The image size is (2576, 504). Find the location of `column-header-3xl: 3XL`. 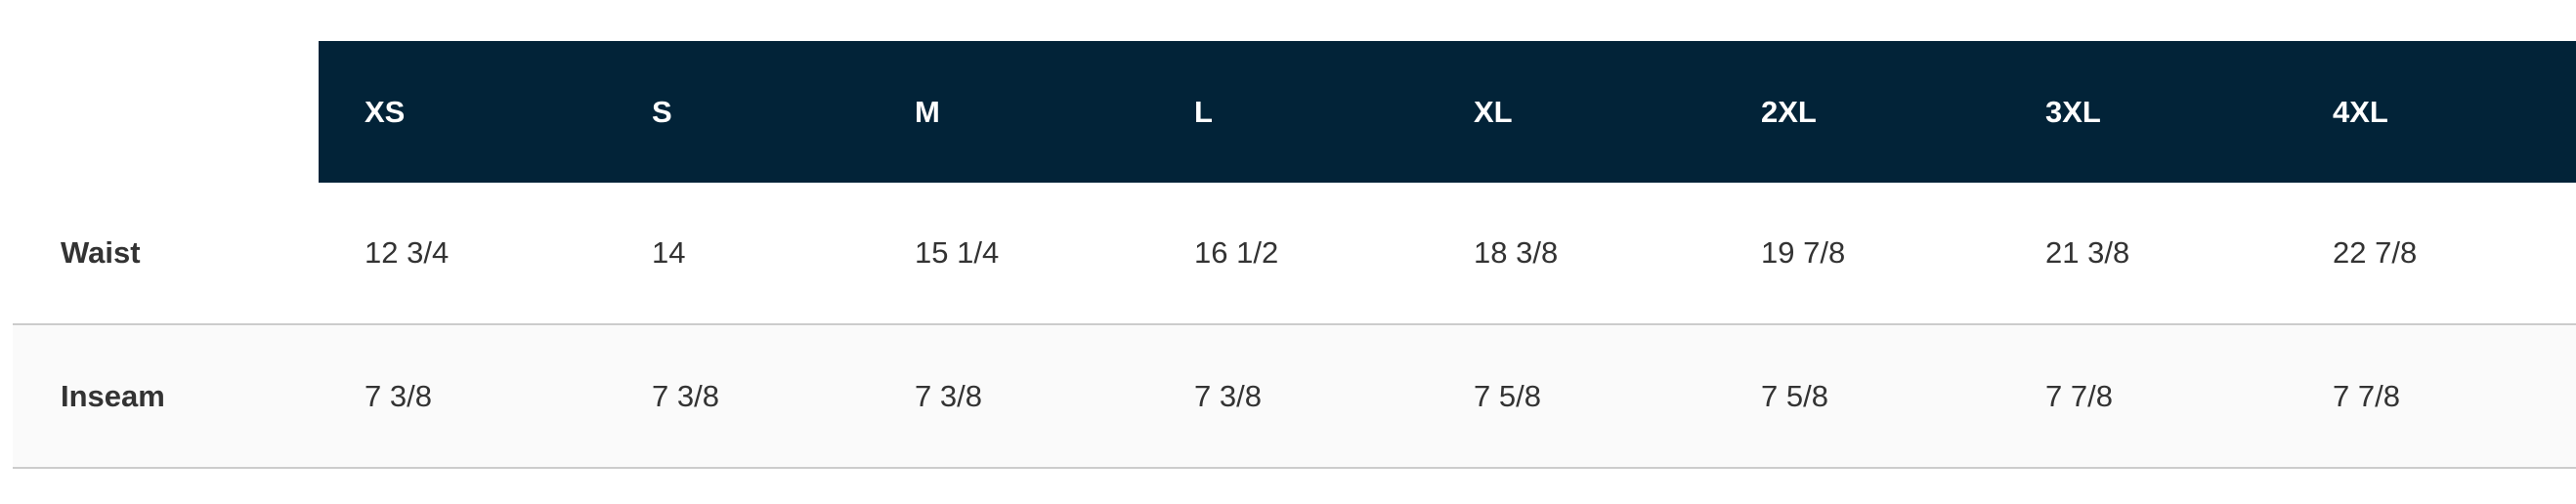

column-header-3xl: 3XL is located at coordinates (2073, 112).